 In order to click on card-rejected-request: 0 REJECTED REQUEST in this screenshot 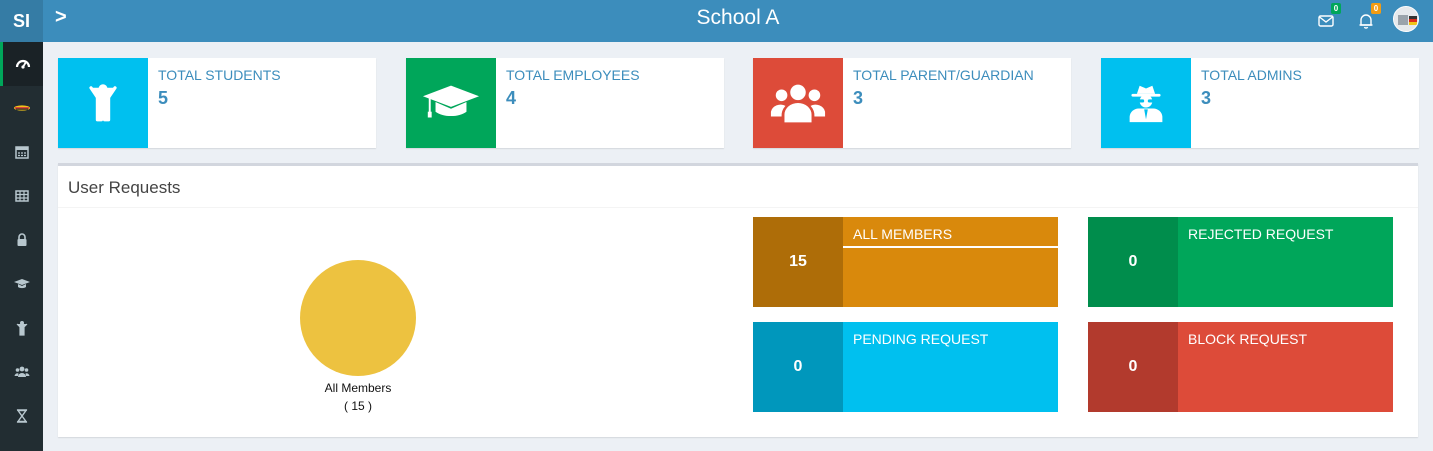, I will do `click(1240, 262)`.